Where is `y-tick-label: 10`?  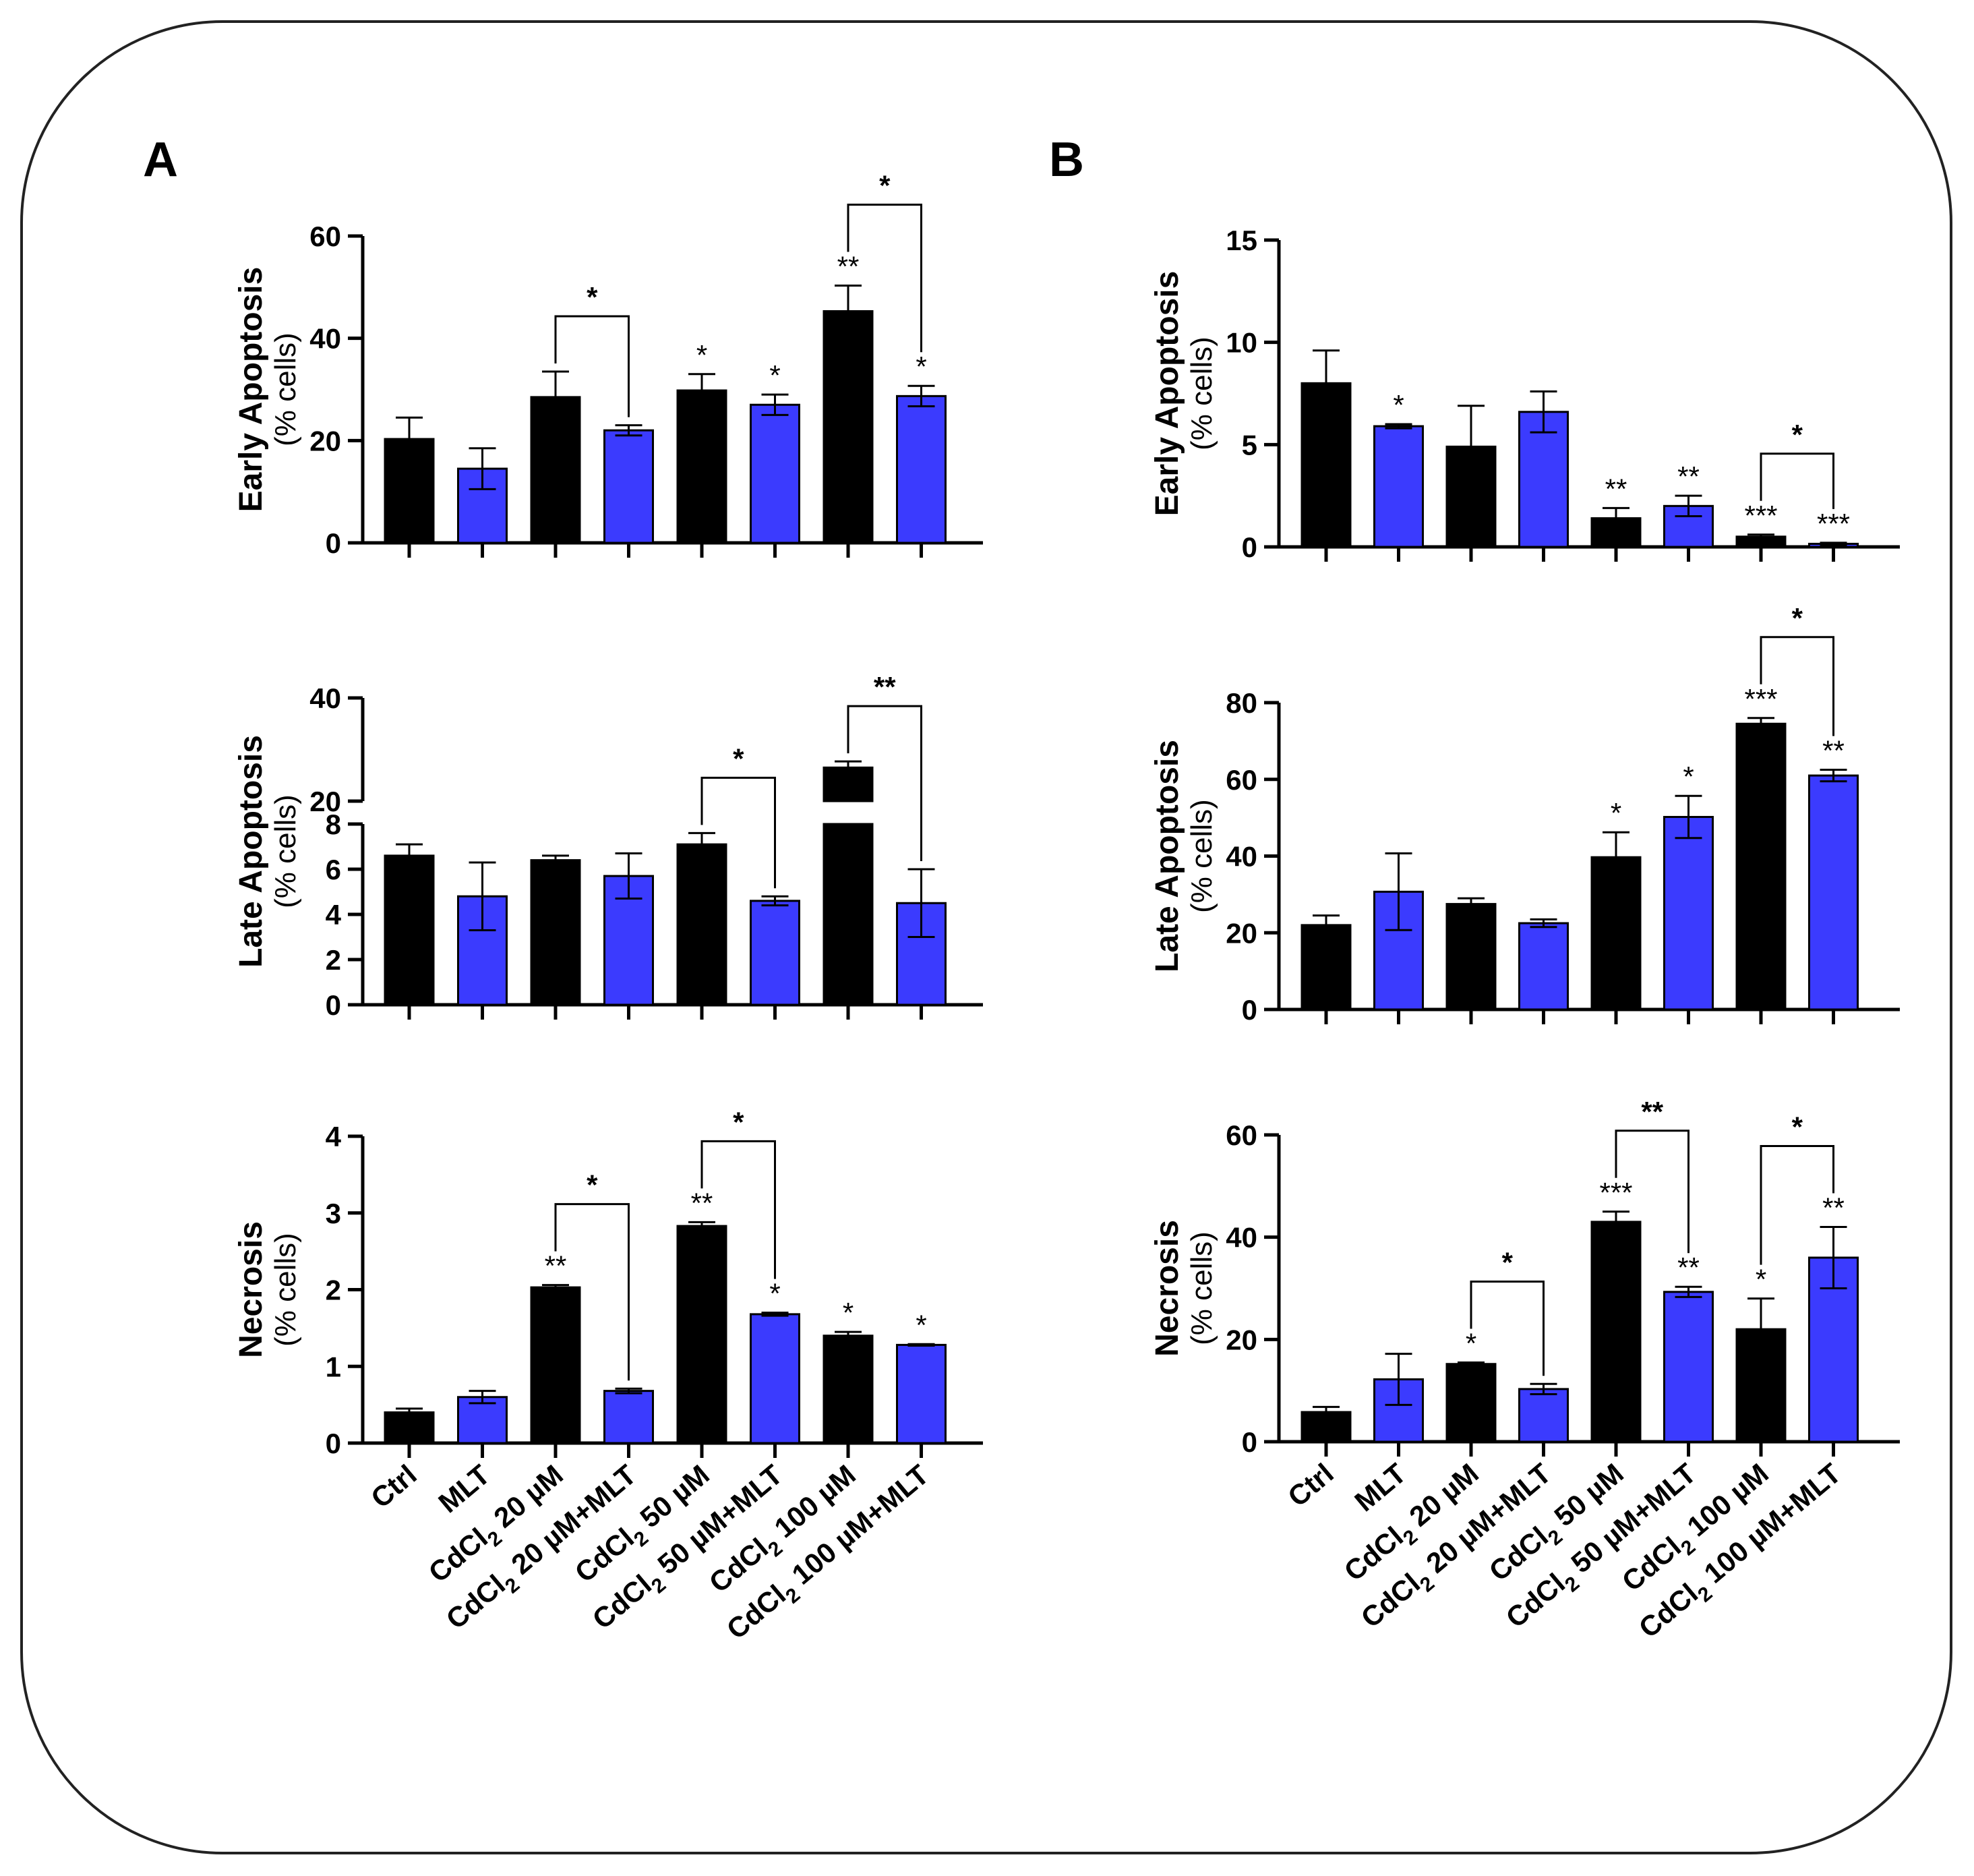
y-tick-label: 10 is located at coordinates (1242, 343).